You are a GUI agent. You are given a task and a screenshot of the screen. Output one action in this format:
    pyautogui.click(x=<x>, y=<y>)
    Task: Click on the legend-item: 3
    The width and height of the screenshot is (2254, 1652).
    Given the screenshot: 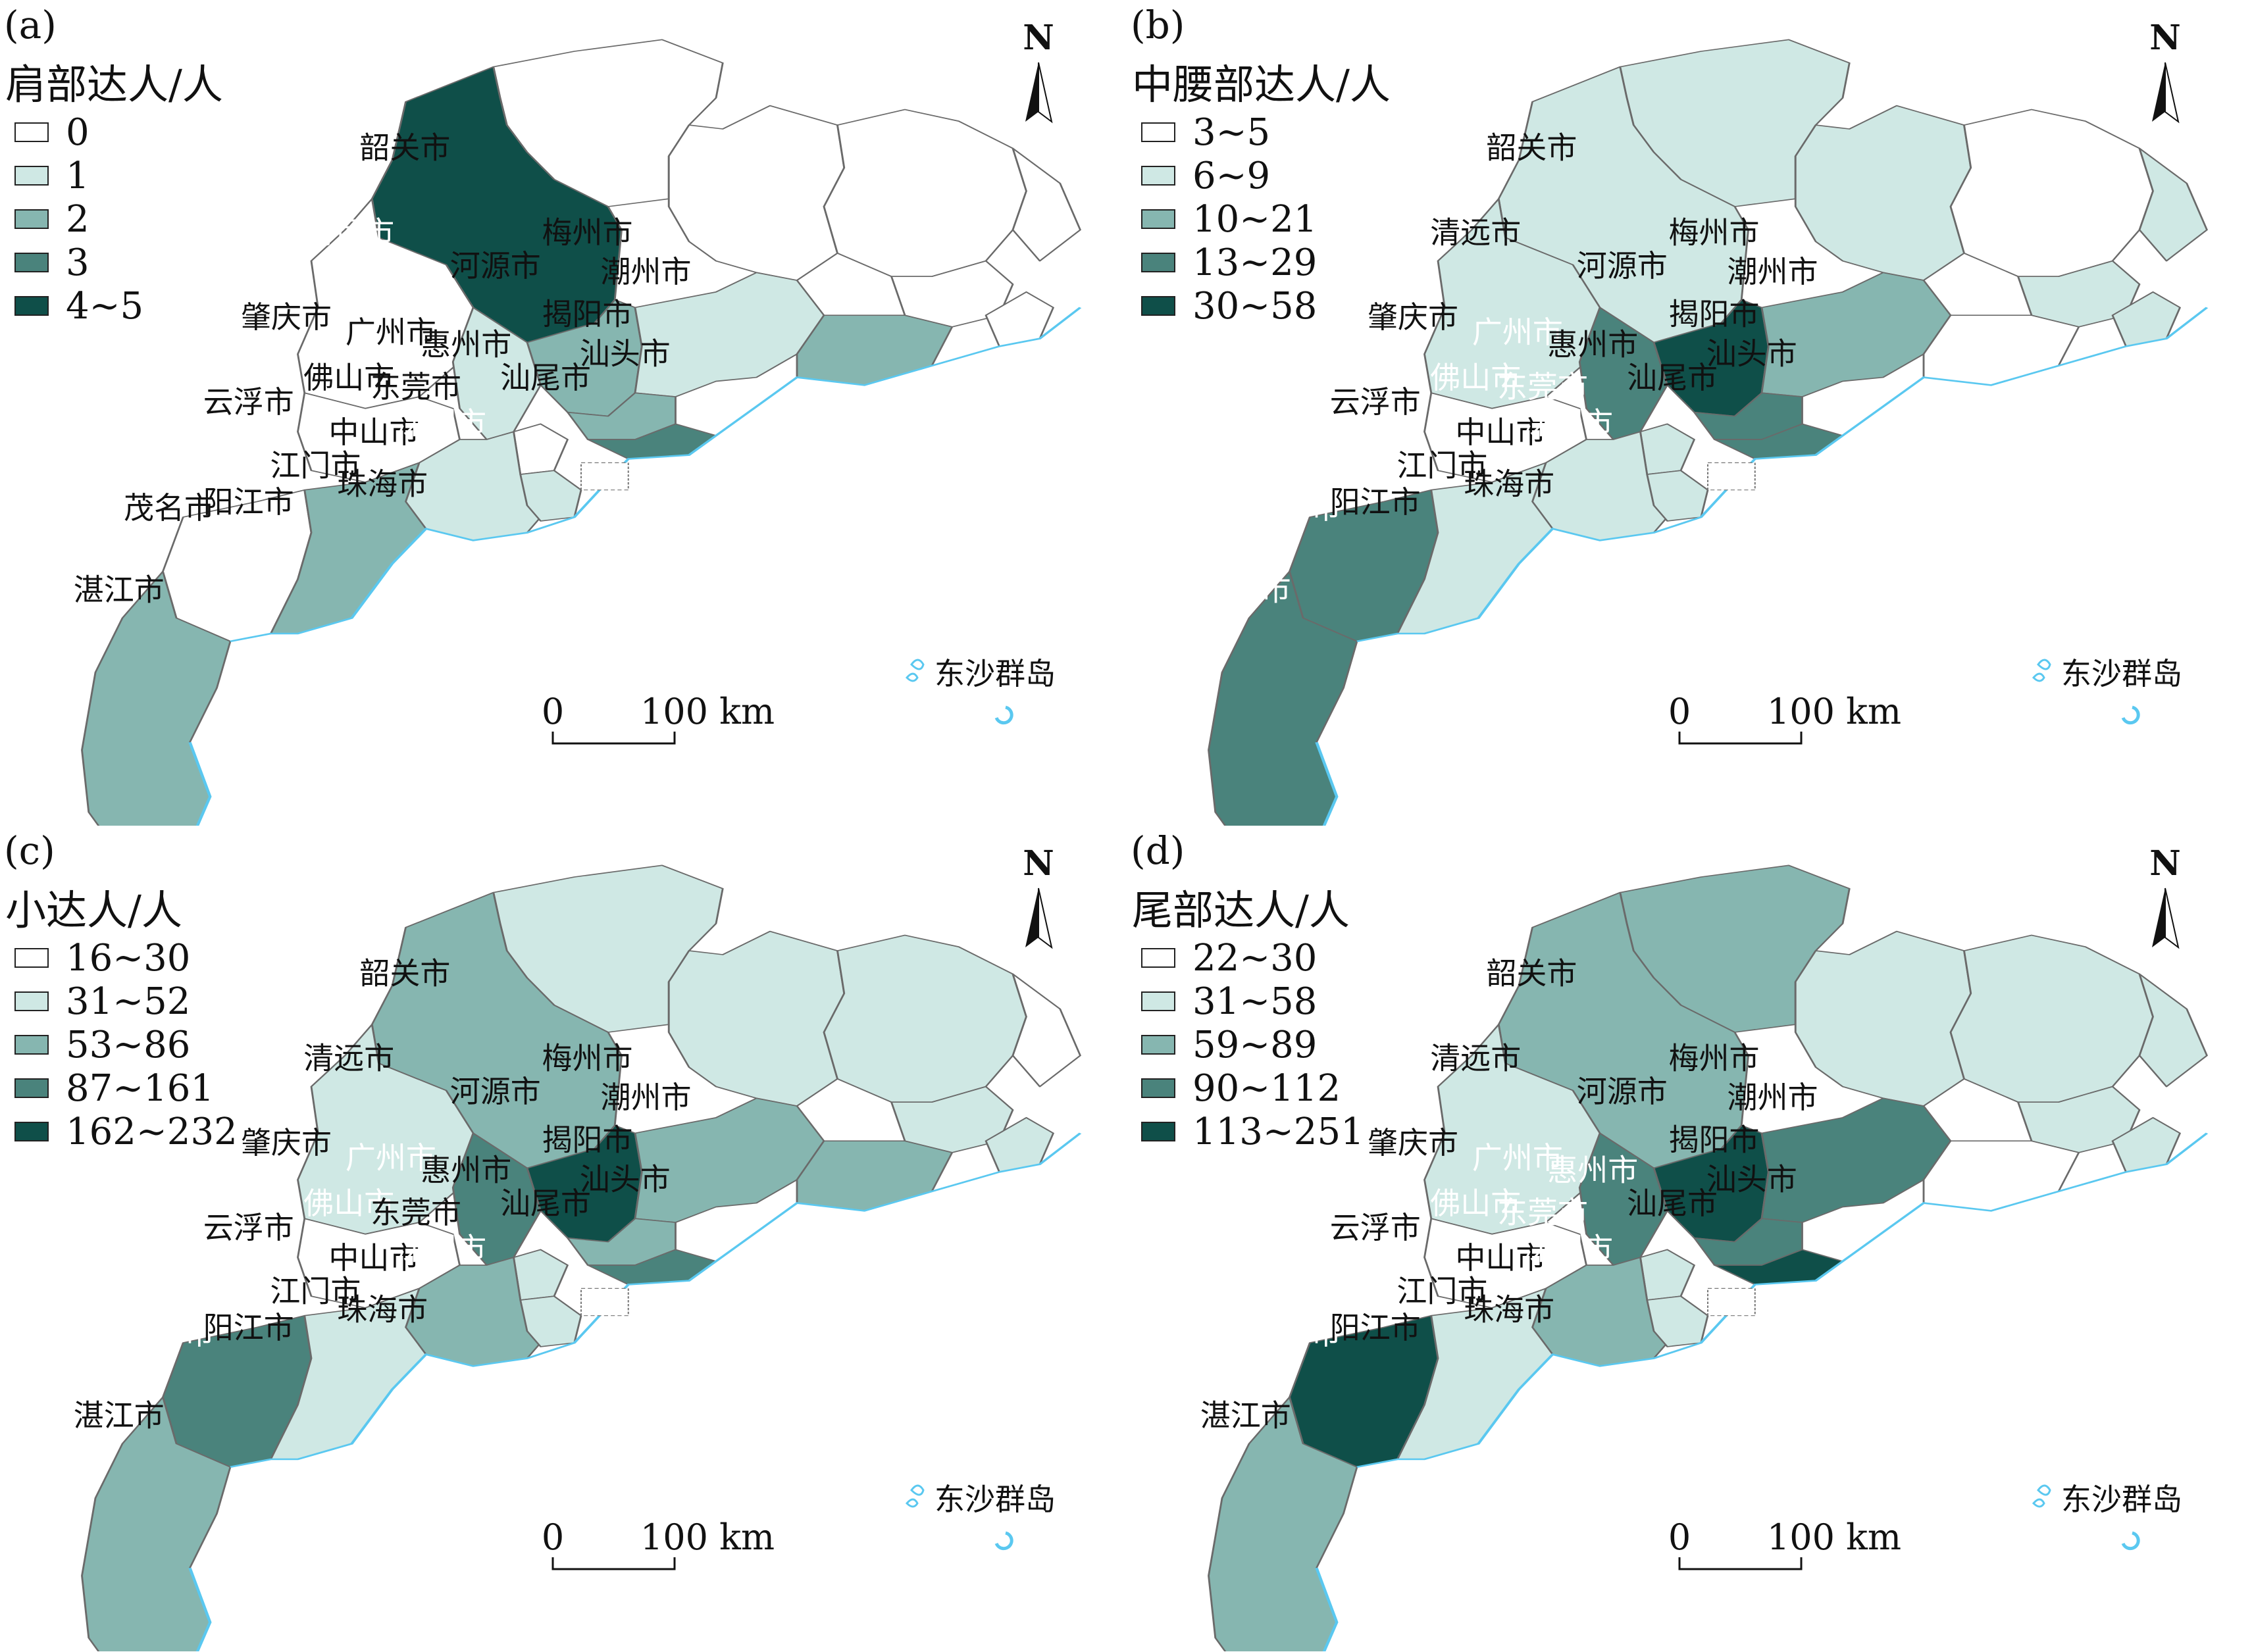 What is the action you would take?
    pyautogui.click(x=78, y=262)
    